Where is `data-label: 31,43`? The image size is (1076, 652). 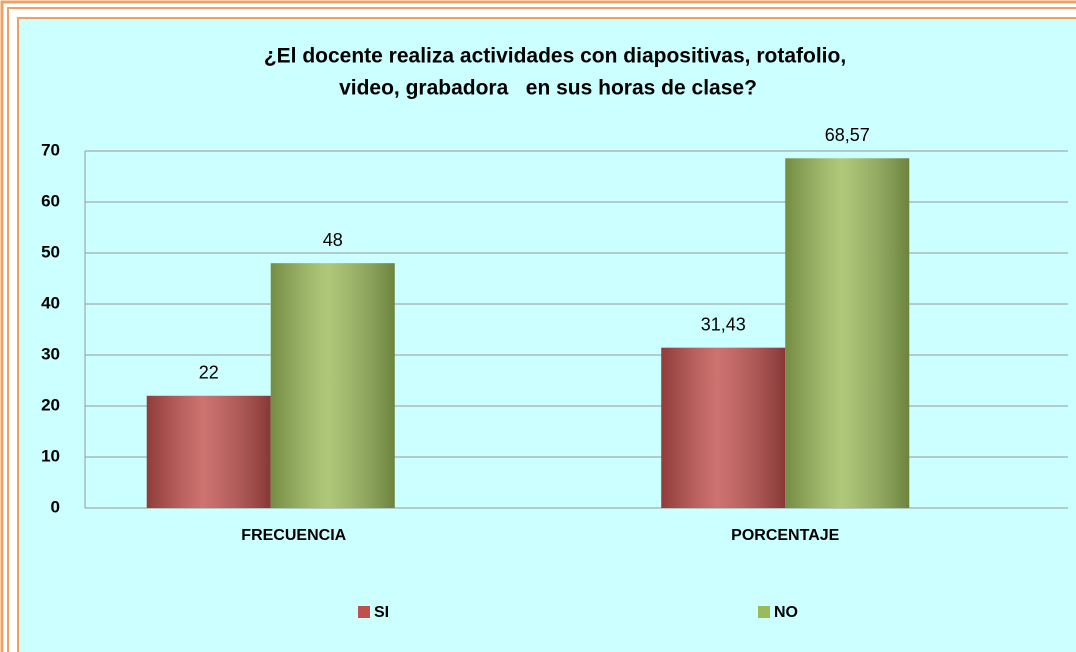 data-label: 31,43 is located at coordinates (723, 324).